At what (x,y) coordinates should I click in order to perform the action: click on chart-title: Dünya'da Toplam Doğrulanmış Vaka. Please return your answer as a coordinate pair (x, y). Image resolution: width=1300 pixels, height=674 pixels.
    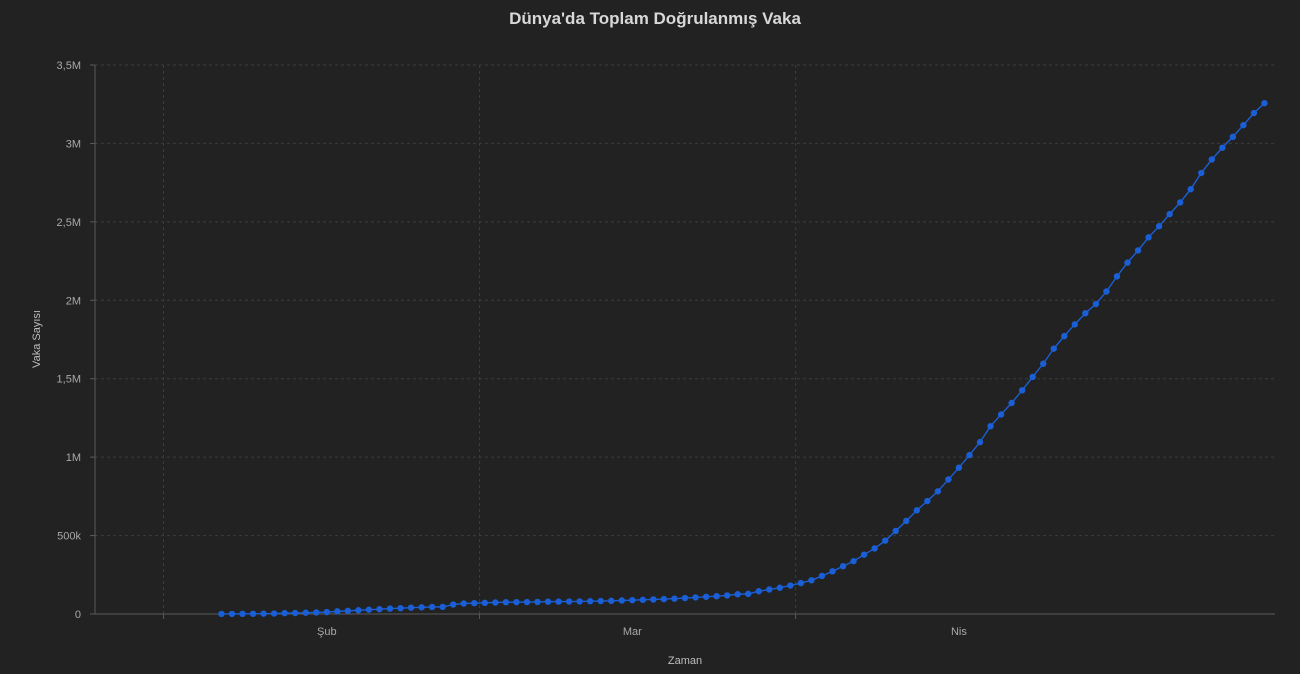
    Looking at the image, I should click on (655, 18).